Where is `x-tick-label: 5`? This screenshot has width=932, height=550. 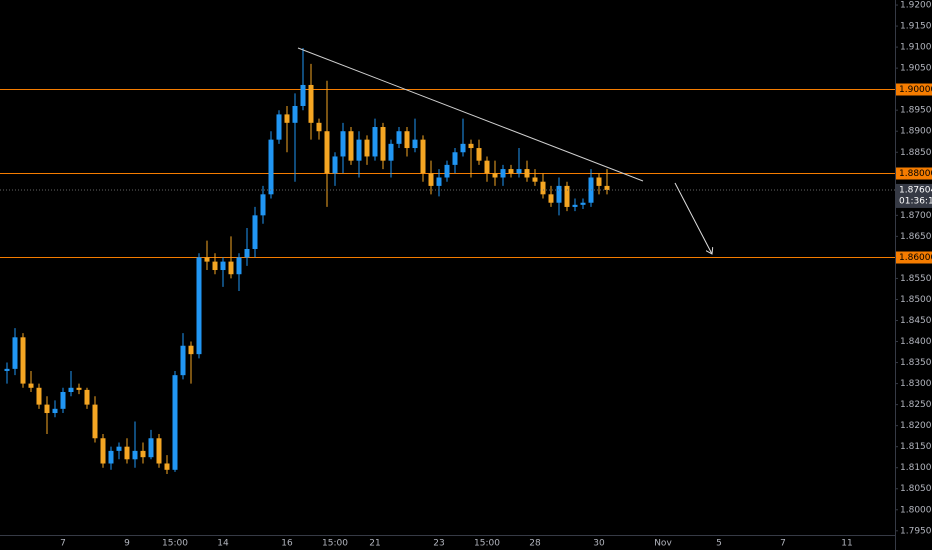
x-tick-label: 5 is located at coordinates (719, 544).